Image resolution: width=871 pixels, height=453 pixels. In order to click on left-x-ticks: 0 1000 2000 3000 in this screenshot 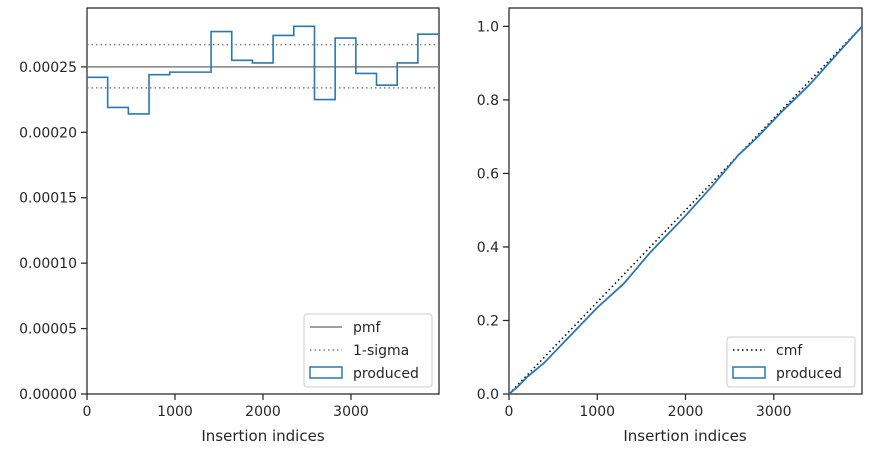, I will do `click(226, 407)`.